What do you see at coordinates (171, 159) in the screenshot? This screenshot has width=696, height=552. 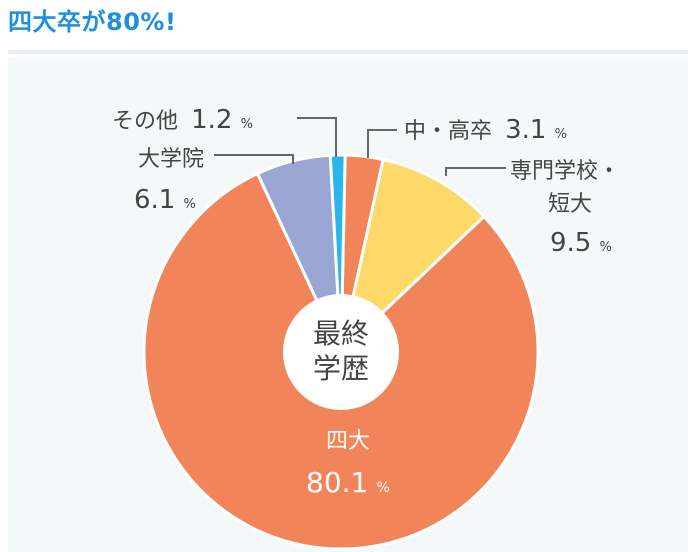 I see `slice-label-grad: 大学院` at bounding box center [171, 159].